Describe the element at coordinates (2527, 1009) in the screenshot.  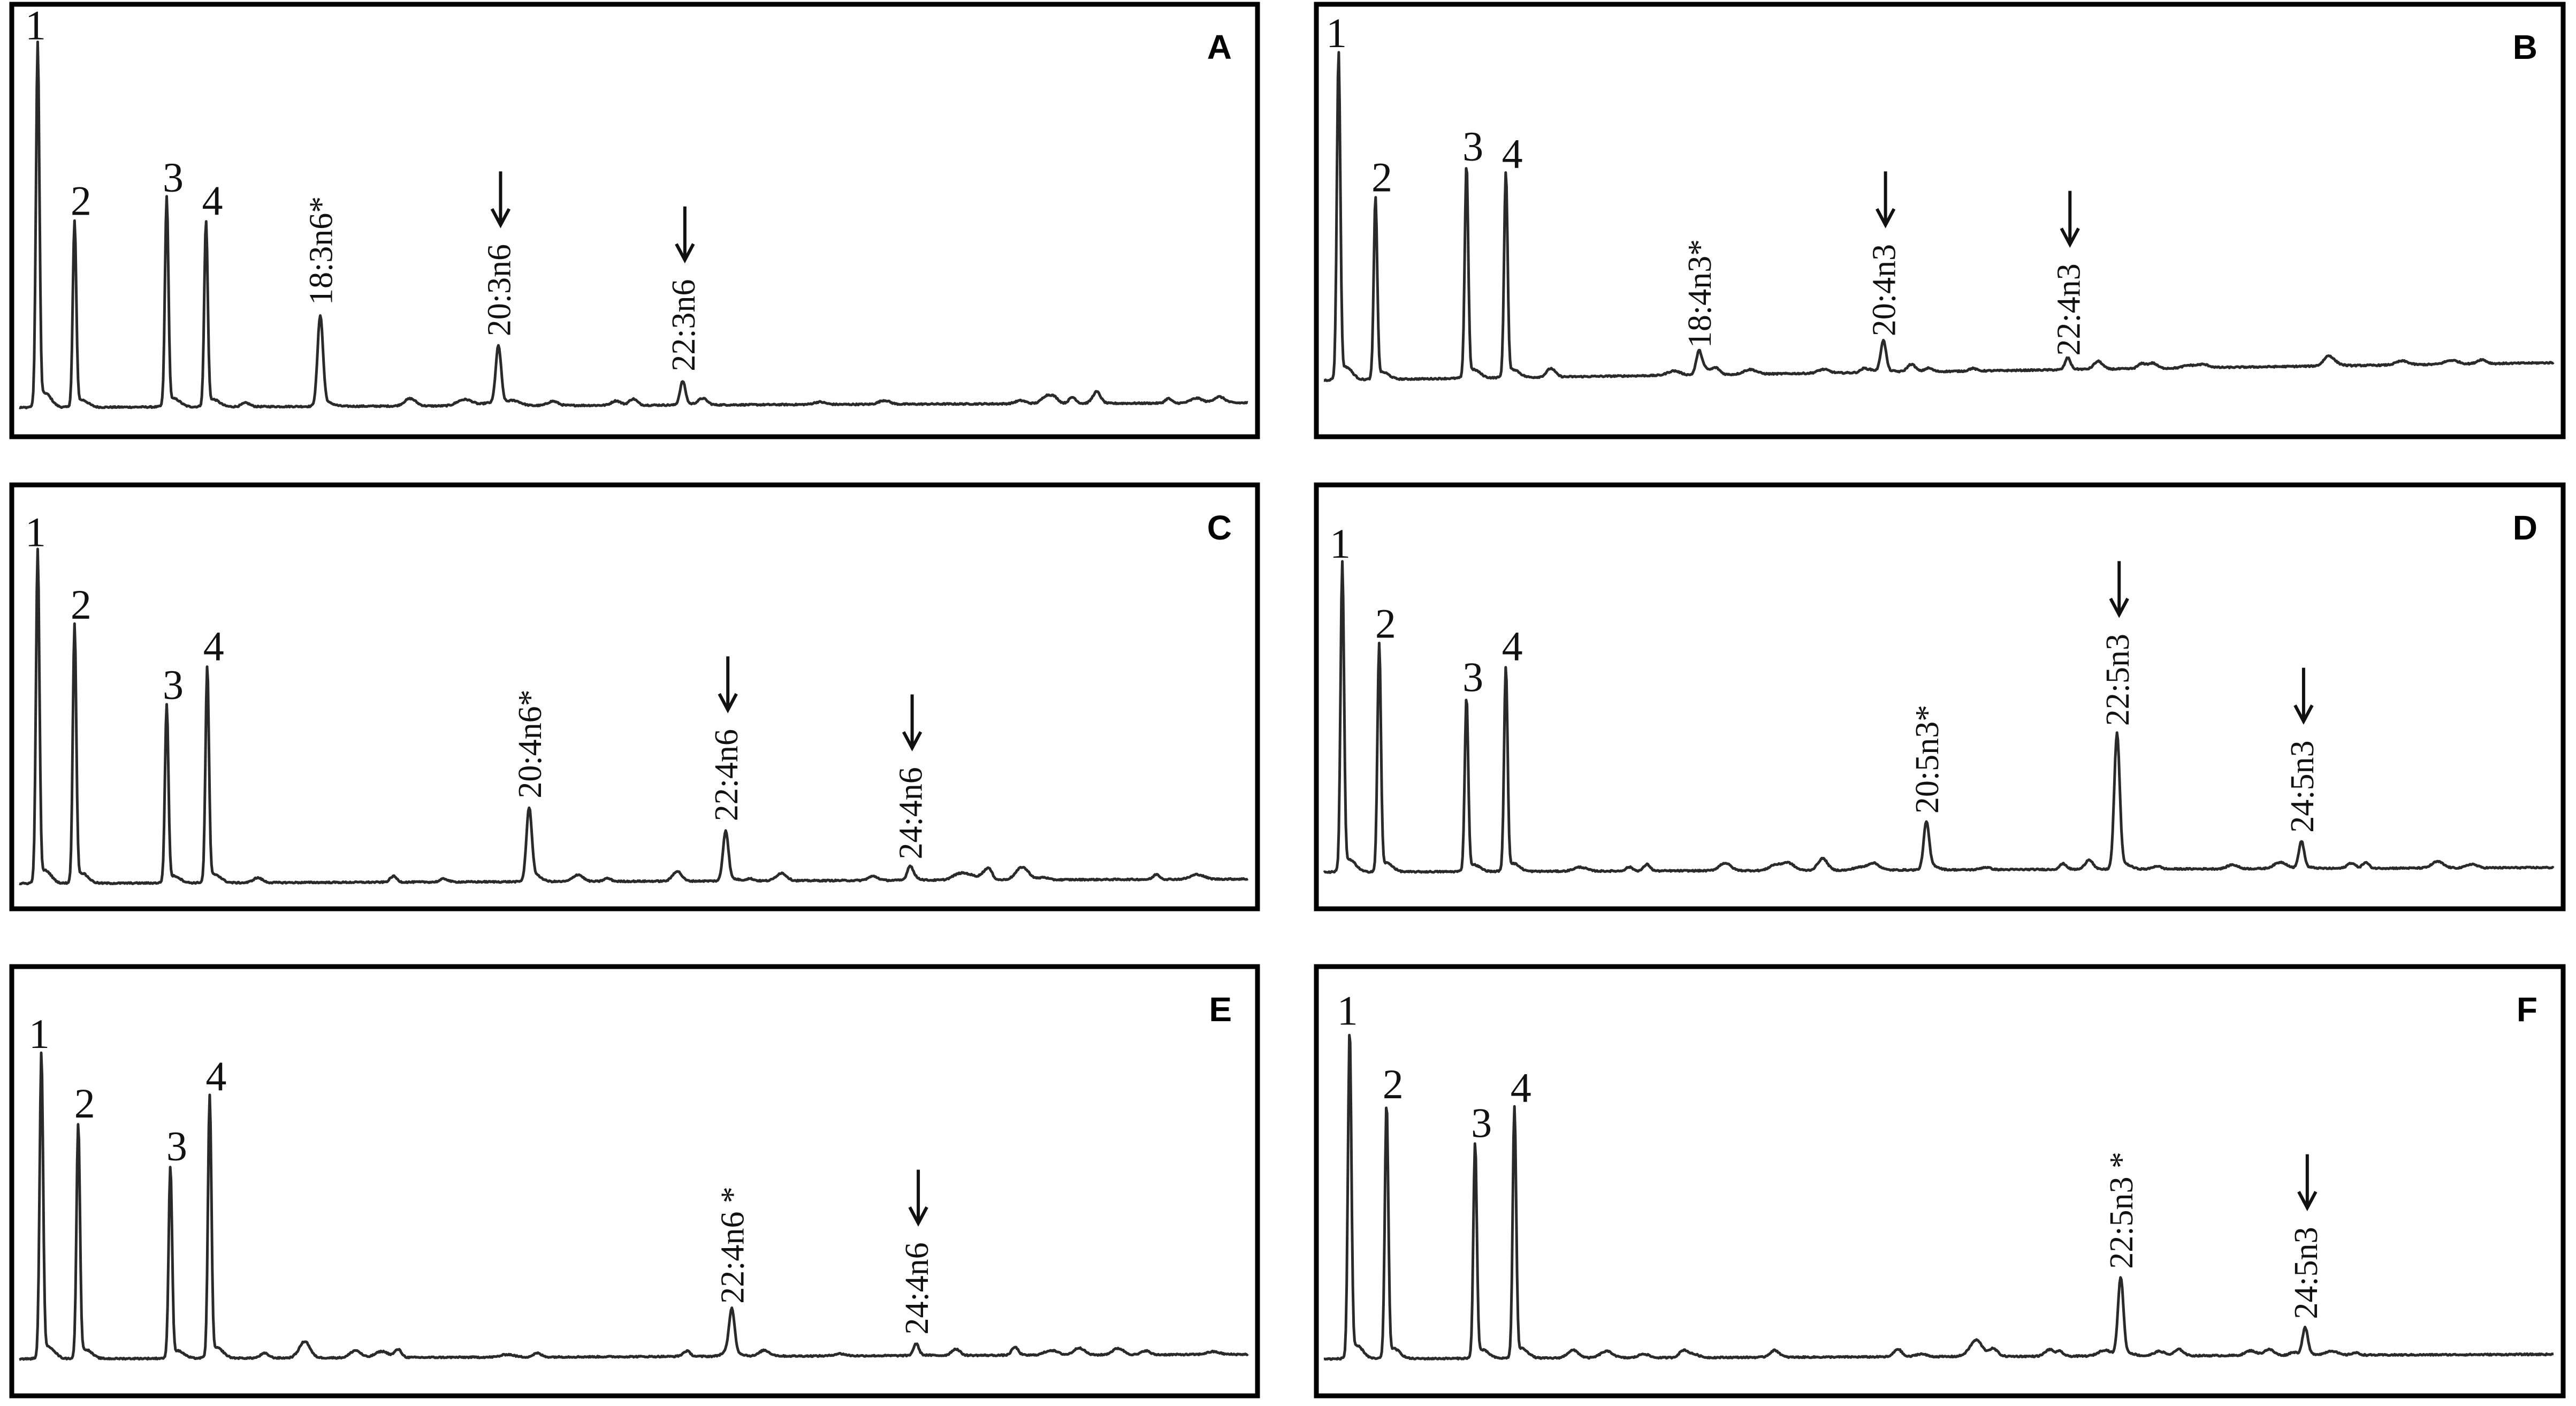
I see `panel-letter: F` at that location.